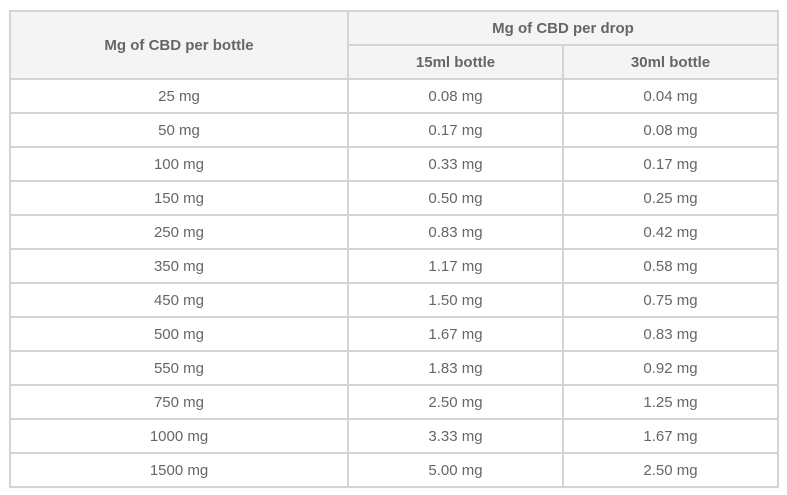  I want to click on table-row: 250 mg 0.83 mg 0.42 mg, so click(394, 232).